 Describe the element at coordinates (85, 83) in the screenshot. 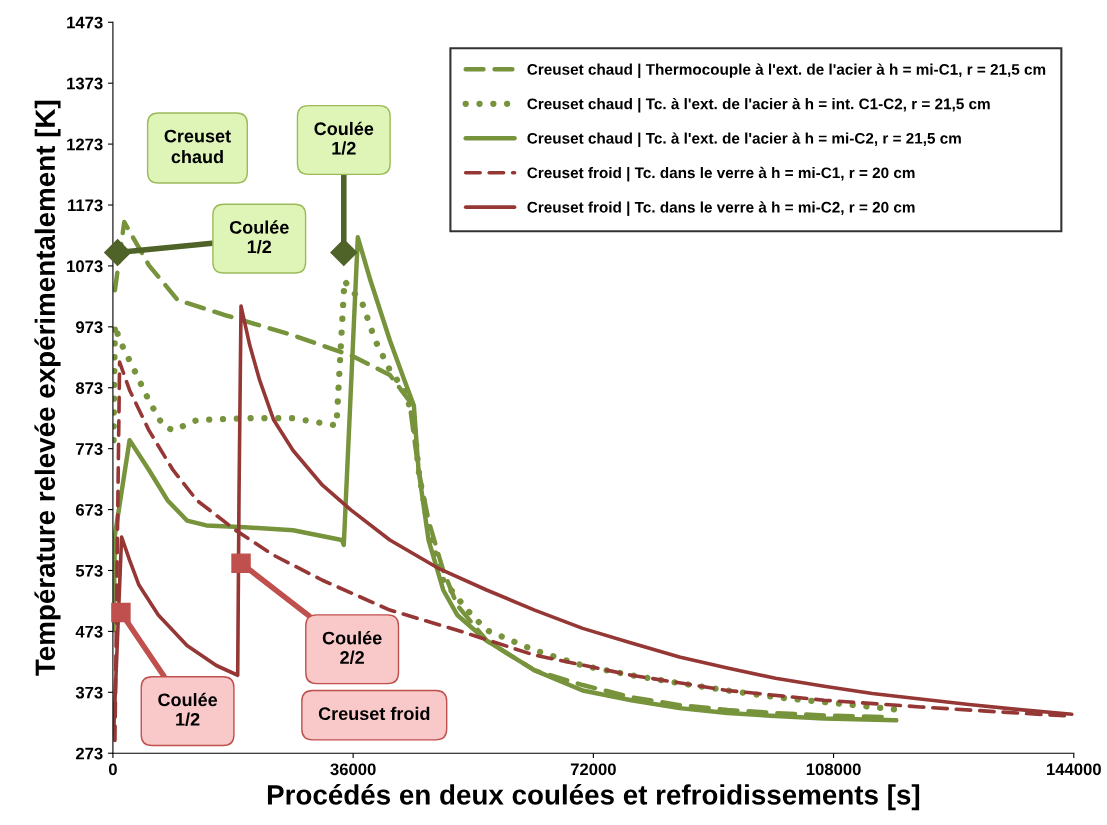

I see `y-tick-label: 1373` at that location.